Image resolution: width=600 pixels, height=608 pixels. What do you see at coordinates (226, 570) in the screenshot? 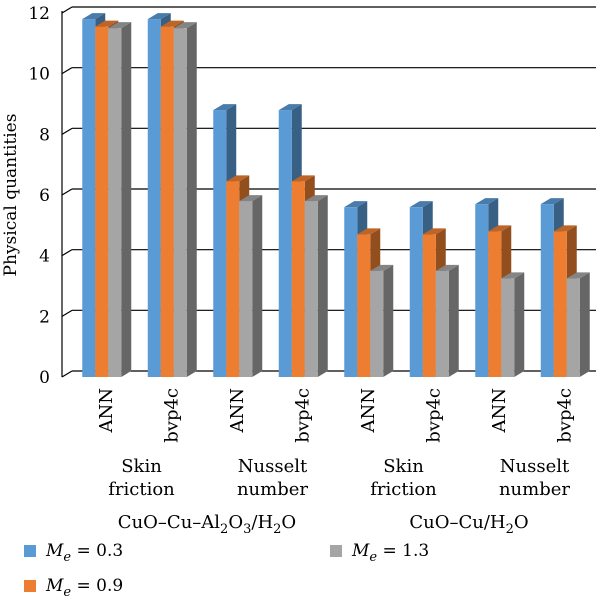
I see `legend: Me = 0.3 Me = 0.9 Me = 1.3` at bounding box center [226, 570].